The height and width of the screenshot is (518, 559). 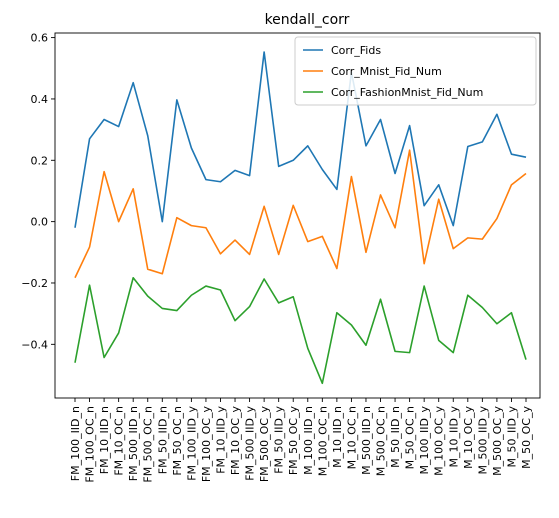 What do you see at coordinates (307, 20) in the screenshot?
I see `chart-title: kendall_corr` at bounding box center [307, 20].